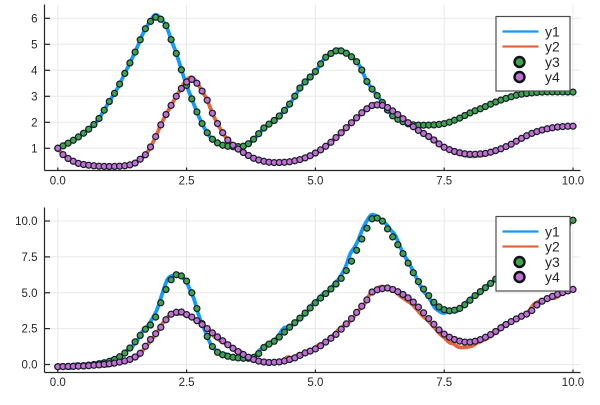 The height and width of the screenshot is (405, 600). I want to click on svg-text: 5, so click(34, 45).